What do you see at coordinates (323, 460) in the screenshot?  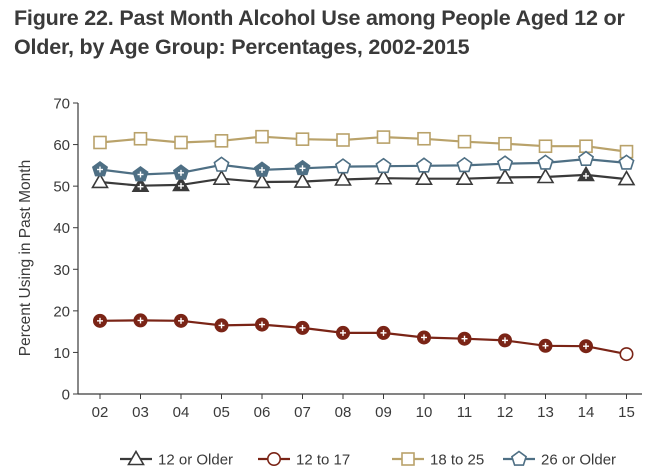 I see `legend-label-12-to-17: 12 to 17` at bounding box center [323, 460].